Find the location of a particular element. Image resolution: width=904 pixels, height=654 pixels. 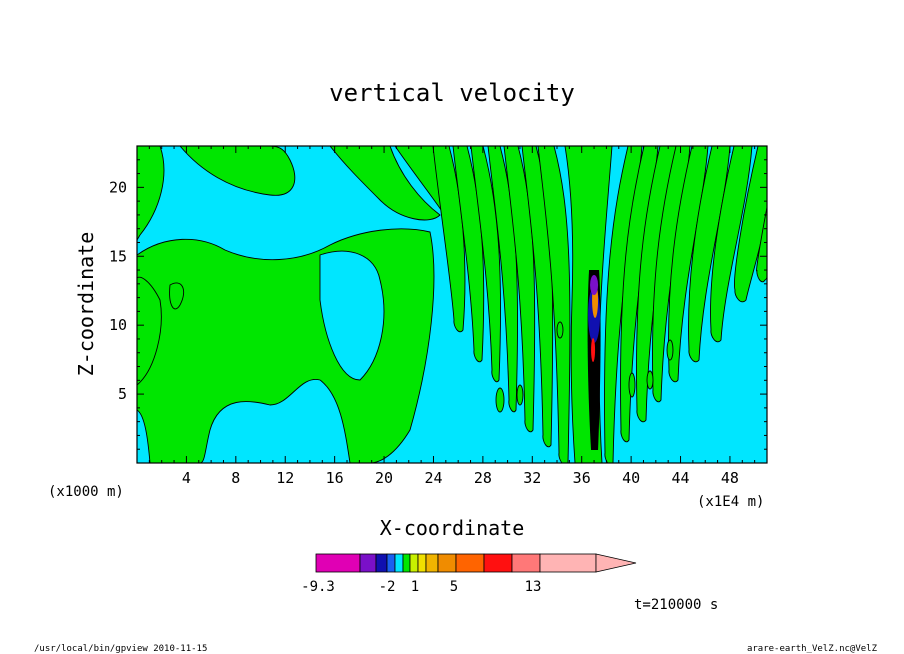

updraft-core-layer is located at coordinates (594, 360).